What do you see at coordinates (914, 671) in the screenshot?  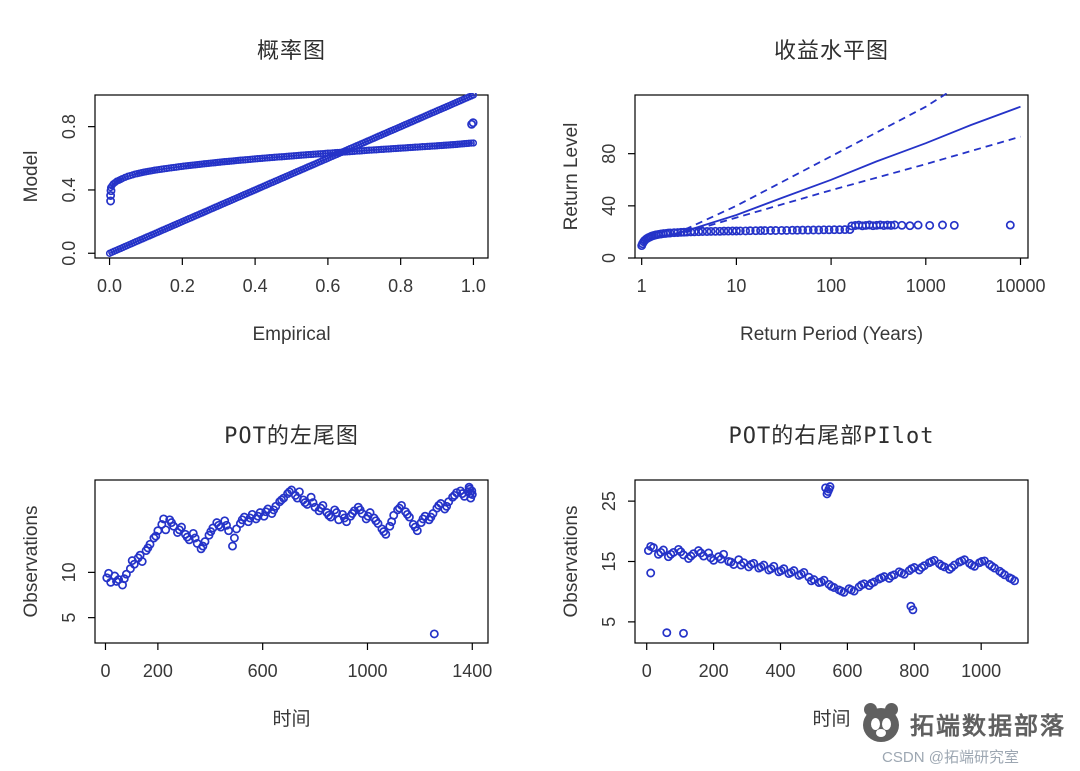 I see `svg-text: 800` at bounding box center [914, 671].